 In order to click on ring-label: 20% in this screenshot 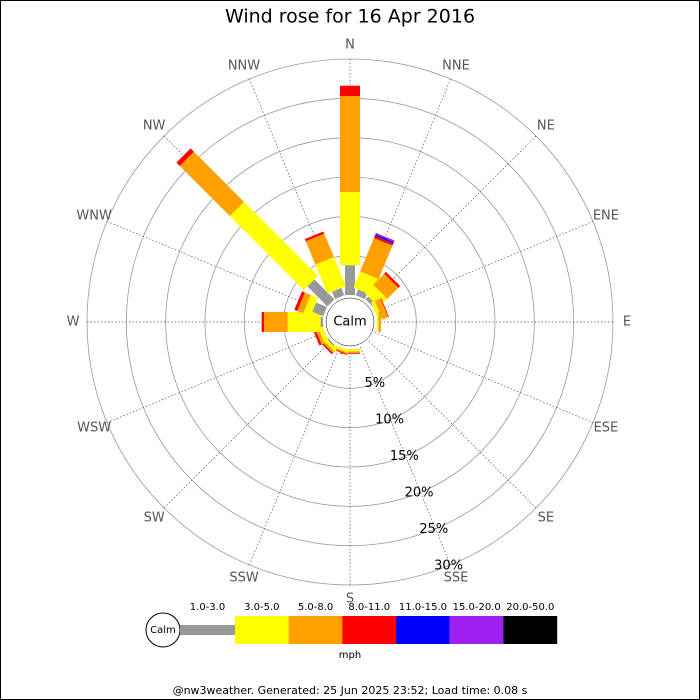, I will do `click(419, 492)`.